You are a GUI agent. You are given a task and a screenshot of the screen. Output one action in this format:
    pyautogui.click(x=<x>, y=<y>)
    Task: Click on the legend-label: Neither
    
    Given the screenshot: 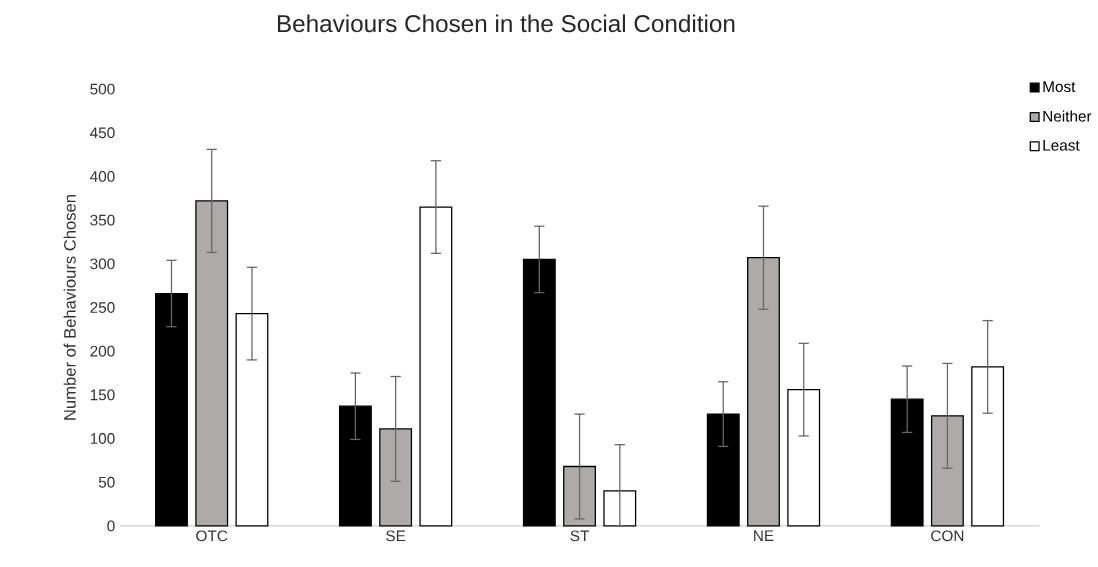 What is the action you would take?
    pyautogui.click(x=1067, y=116)
    